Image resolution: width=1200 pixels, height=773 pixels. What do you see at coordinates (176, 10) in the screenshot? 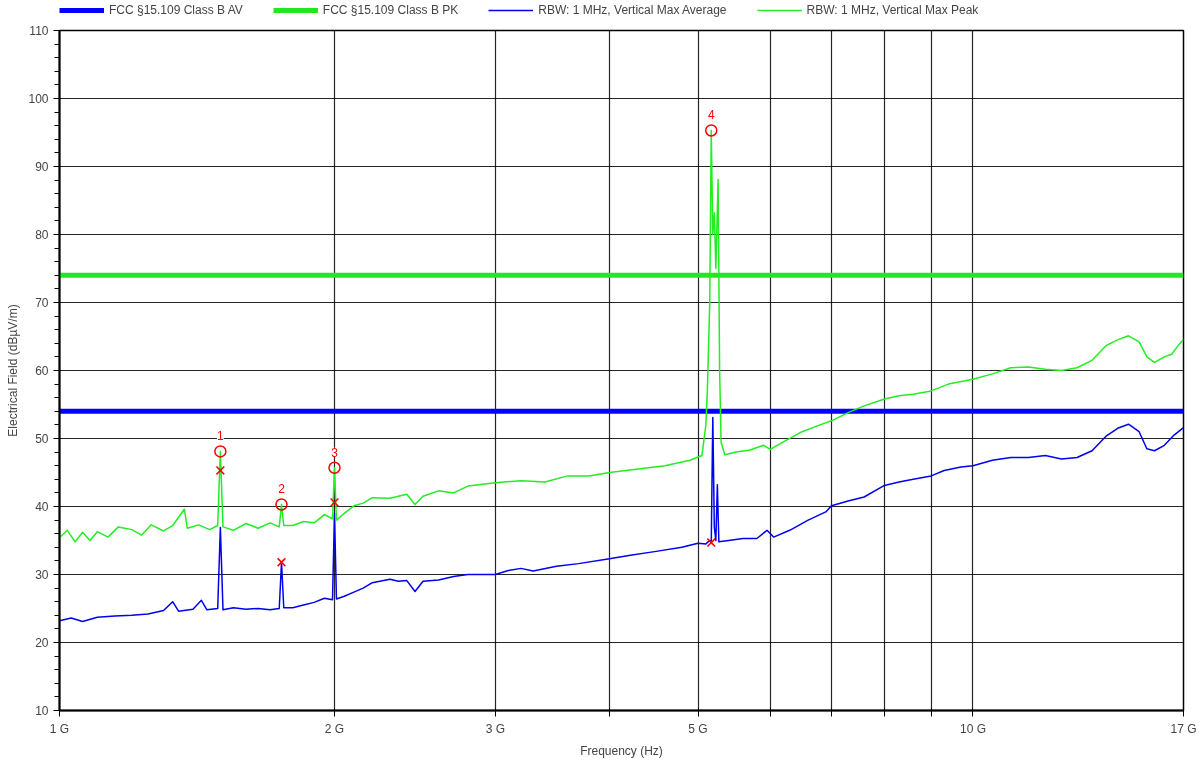
I see `legend-label: FCC §15.109 Class B AV` at bounding box center [176, 10].